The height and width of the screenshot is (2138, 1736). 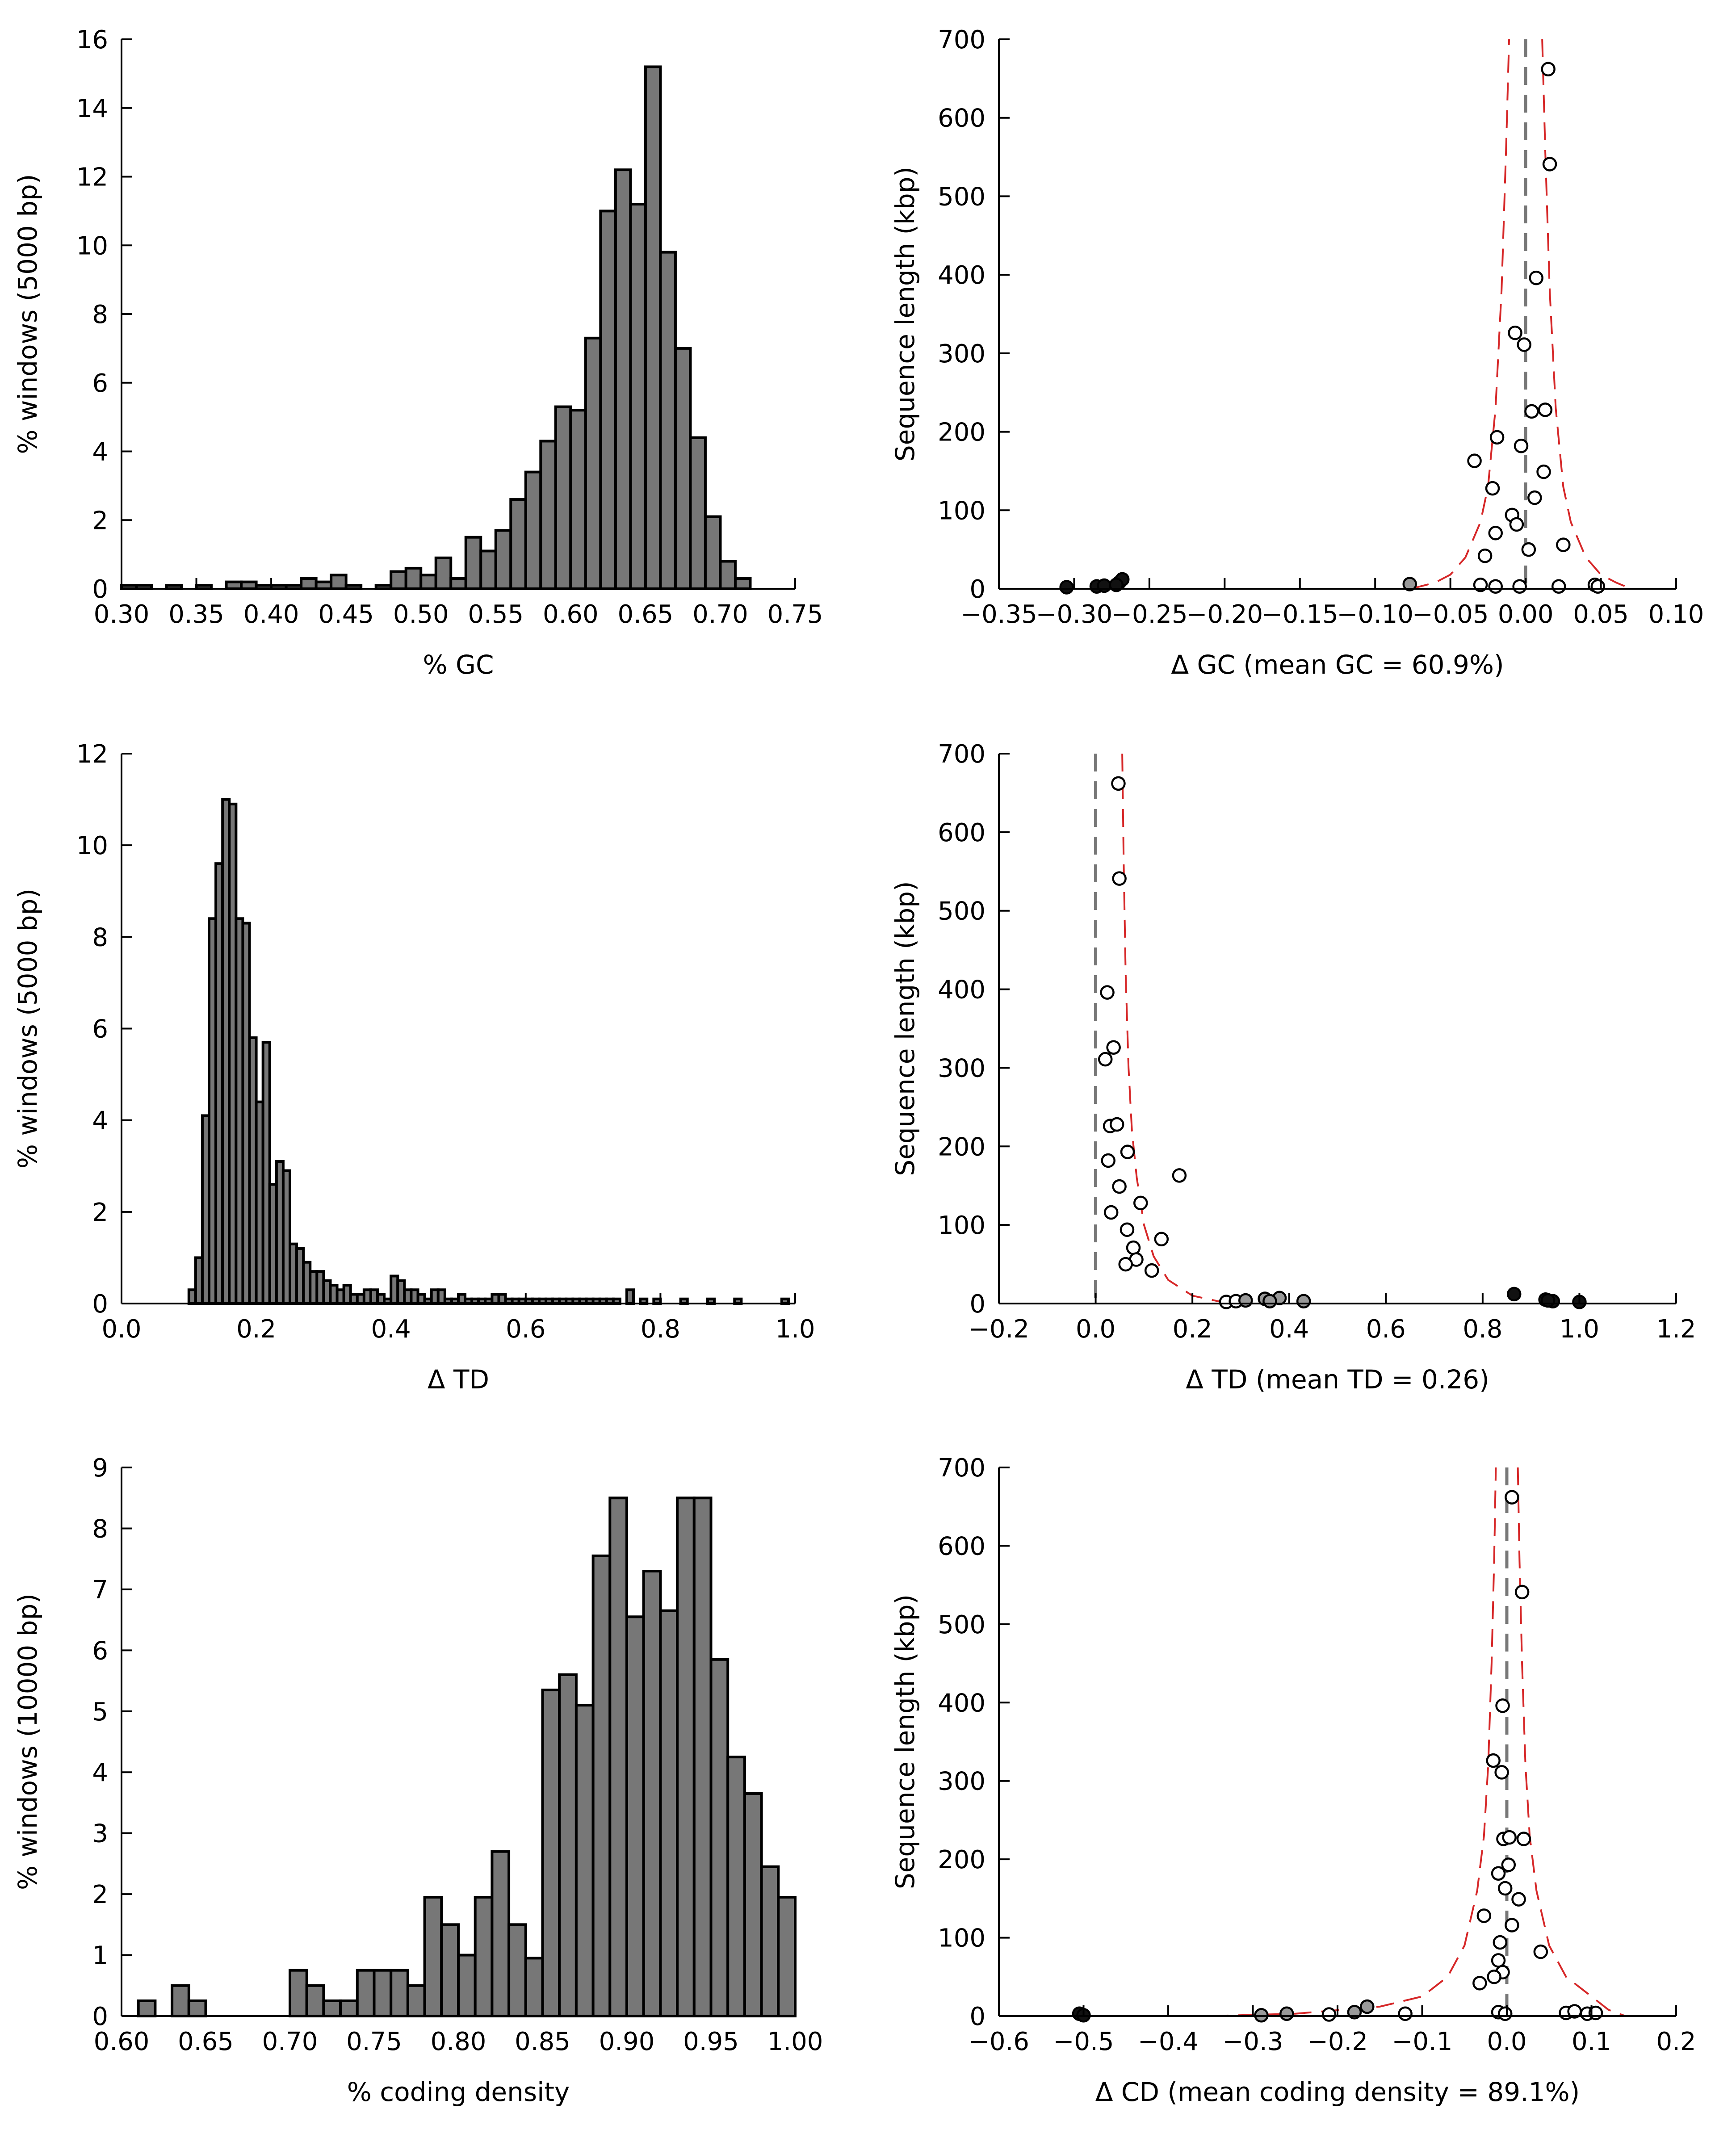 I want to click on x-tick-label: −0.6, so click(x=999, y=2042).